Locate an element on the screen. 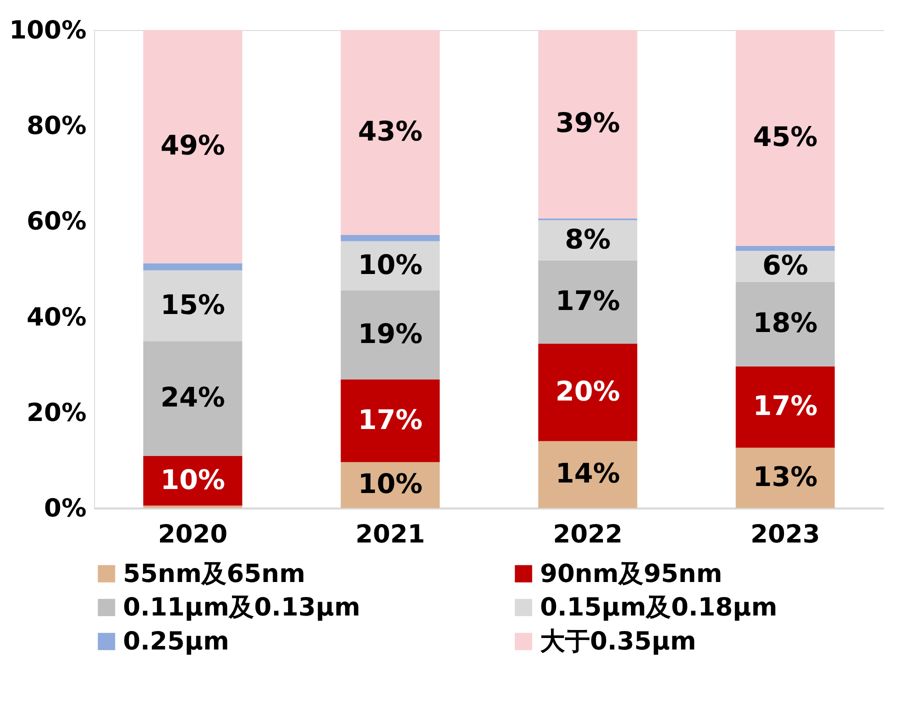  x-tick-label: 2023 is located at coordinates (785, 534).